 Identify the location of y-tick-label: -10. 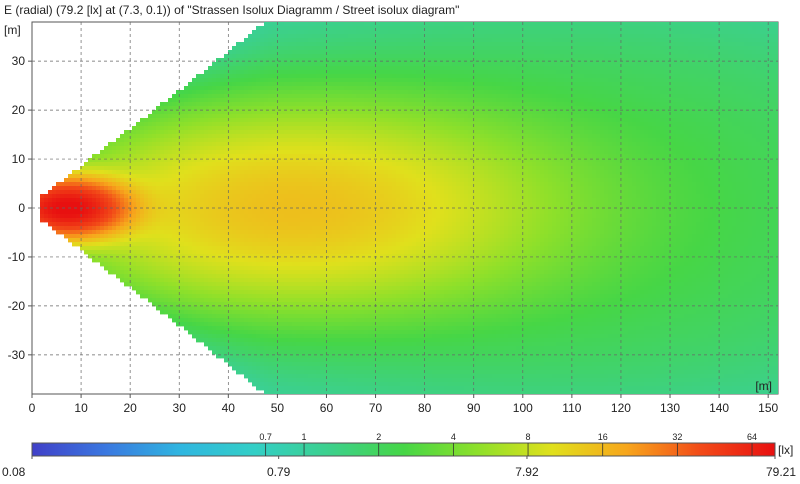
(17, 257).